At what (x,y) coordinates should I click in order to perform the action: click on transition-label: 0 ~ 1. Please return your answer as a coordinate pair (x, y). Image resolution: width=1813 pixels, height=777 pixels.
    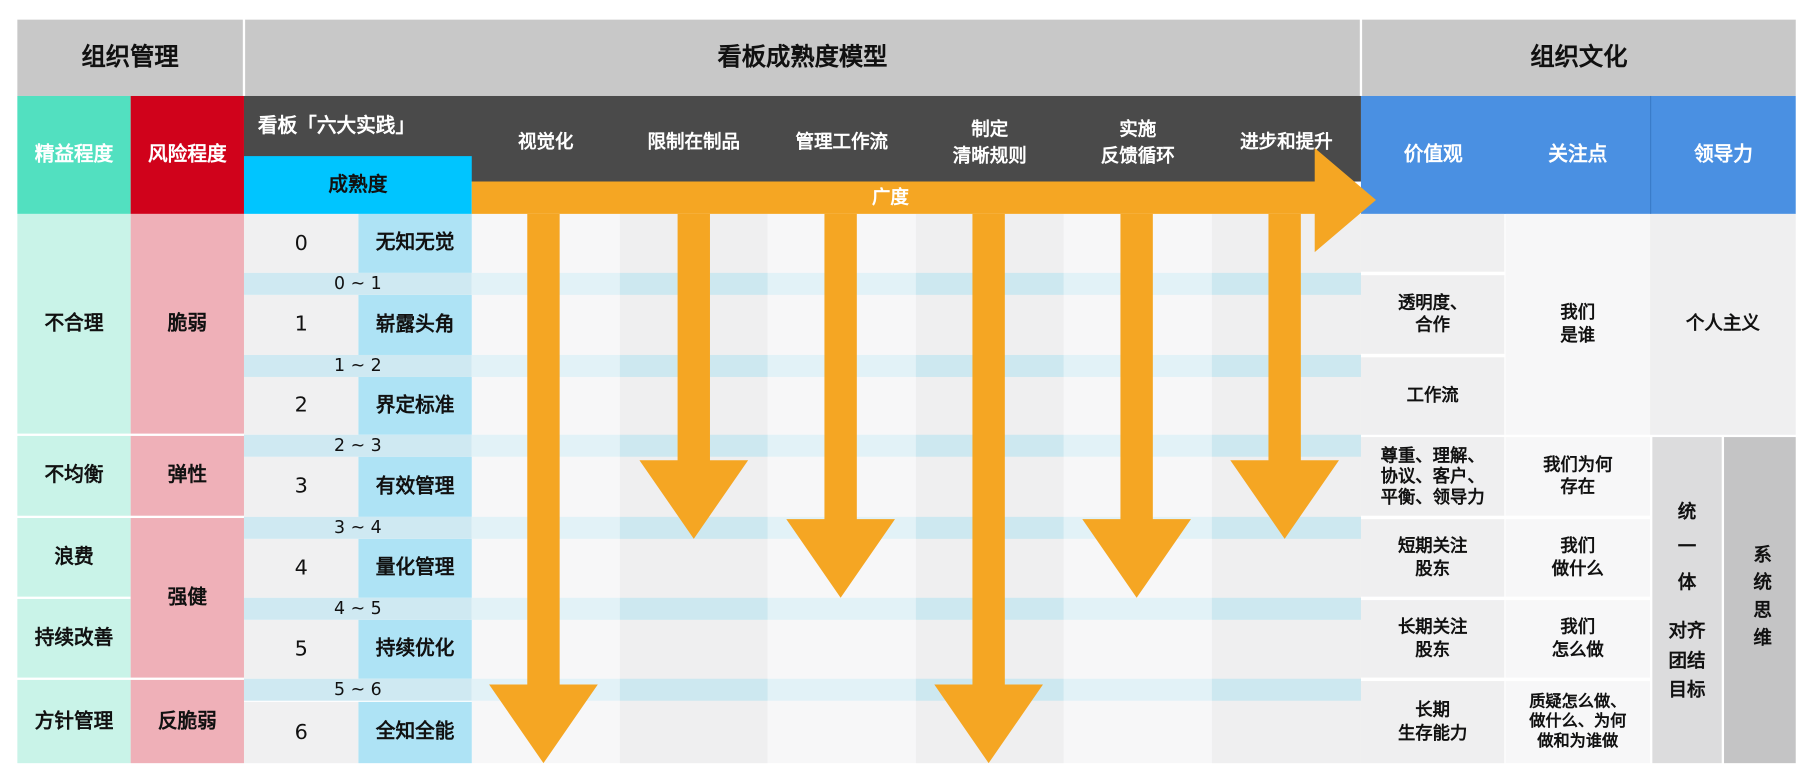
    Looking at the image, I should click on (357, 284).